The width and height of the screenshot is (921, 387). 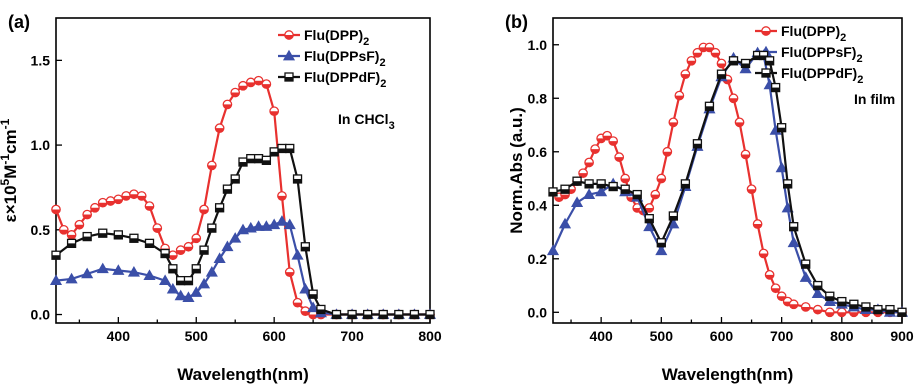 I want to click on x-tick-label: 700, so click(x=782, y=336).